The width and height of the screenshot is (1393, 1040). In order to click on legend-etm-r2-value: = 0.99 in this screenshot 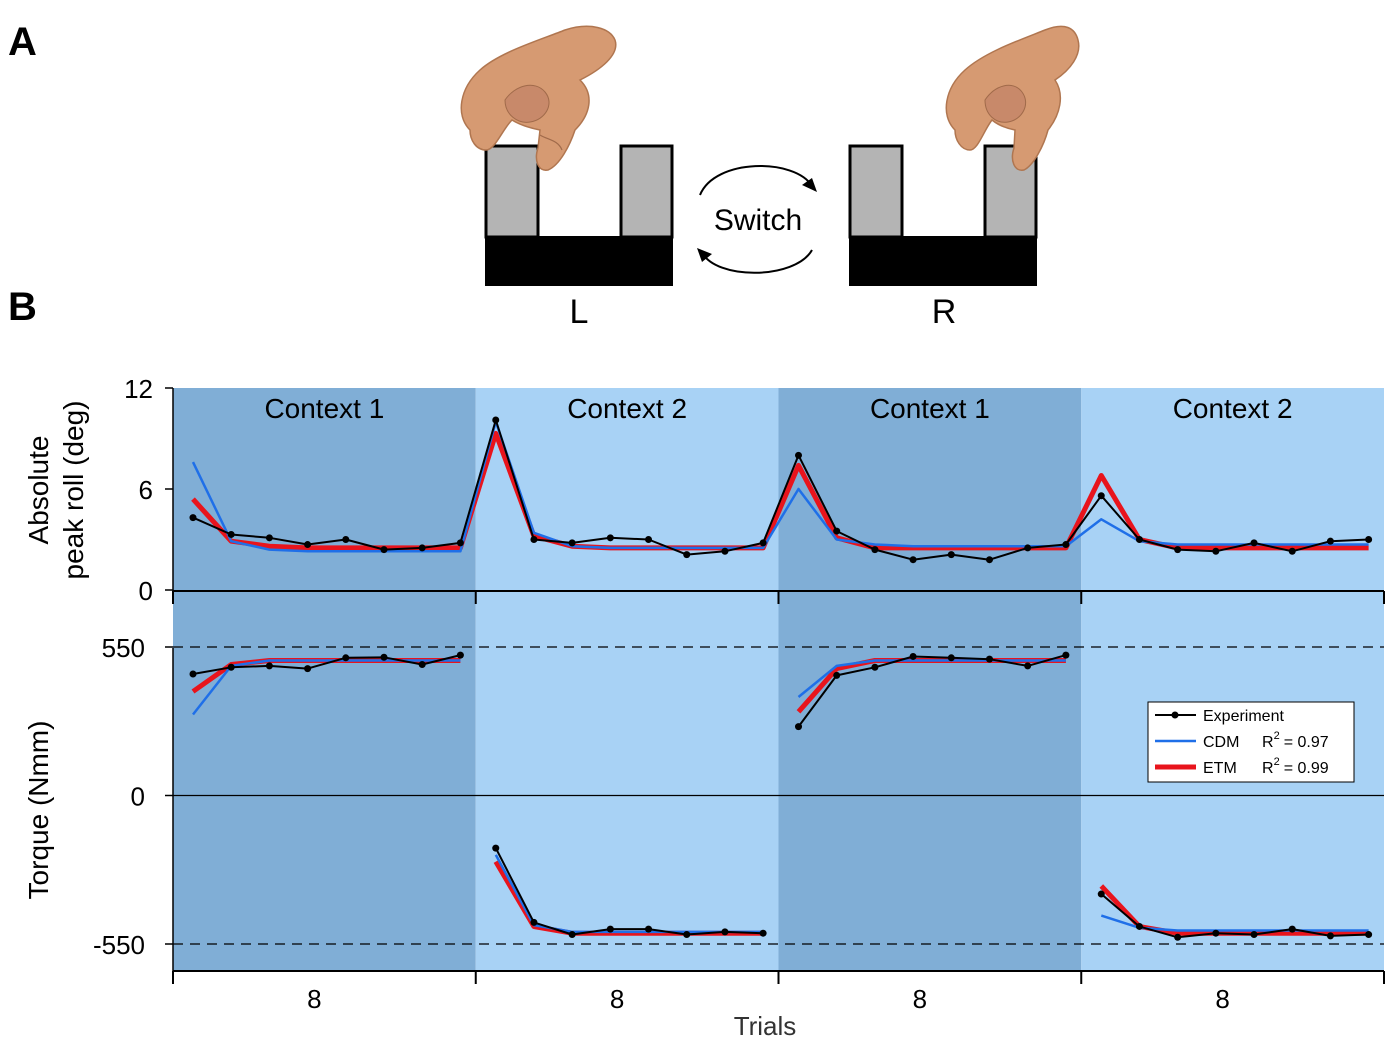, I will do `click(1306, 768)`.